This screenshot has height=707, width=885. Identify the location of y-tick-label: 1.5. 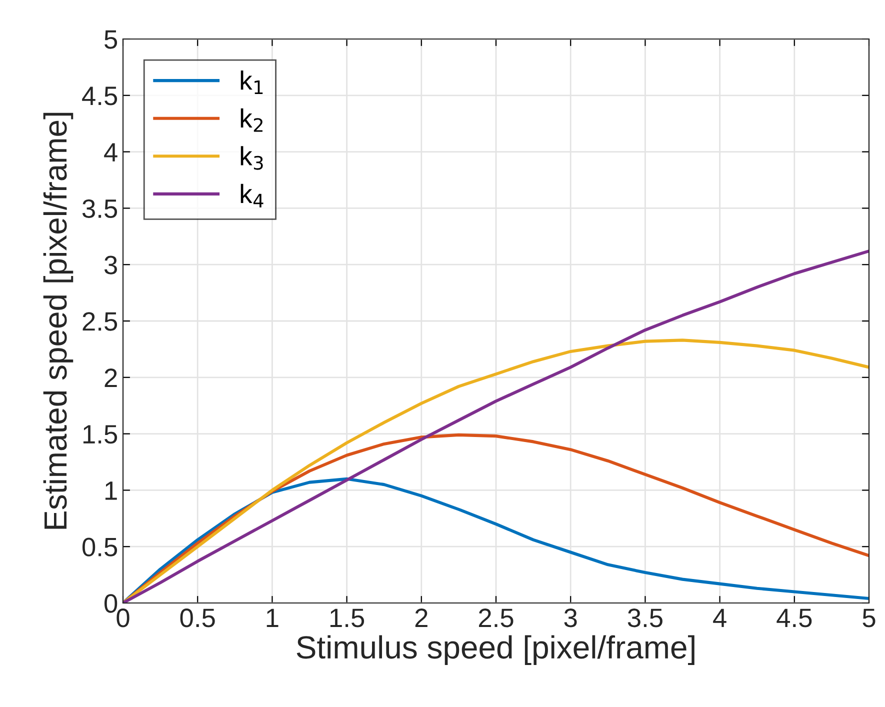
(100, 434).